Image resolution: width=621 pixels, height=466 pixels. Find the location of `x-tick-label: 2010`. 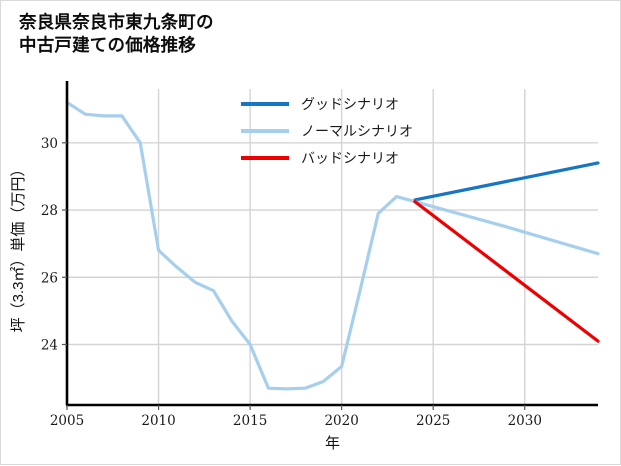

x-tick-label: 2010 is located at coordinates (158, 421).